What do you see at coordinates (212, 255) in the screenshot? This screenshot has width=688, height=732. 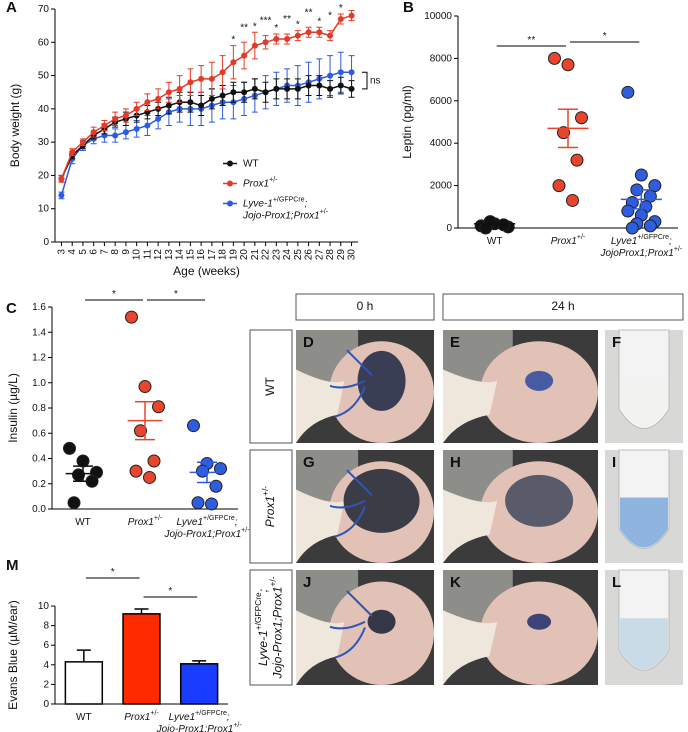 I see `x-tick-label: 17` at bounding box center [212, 255].